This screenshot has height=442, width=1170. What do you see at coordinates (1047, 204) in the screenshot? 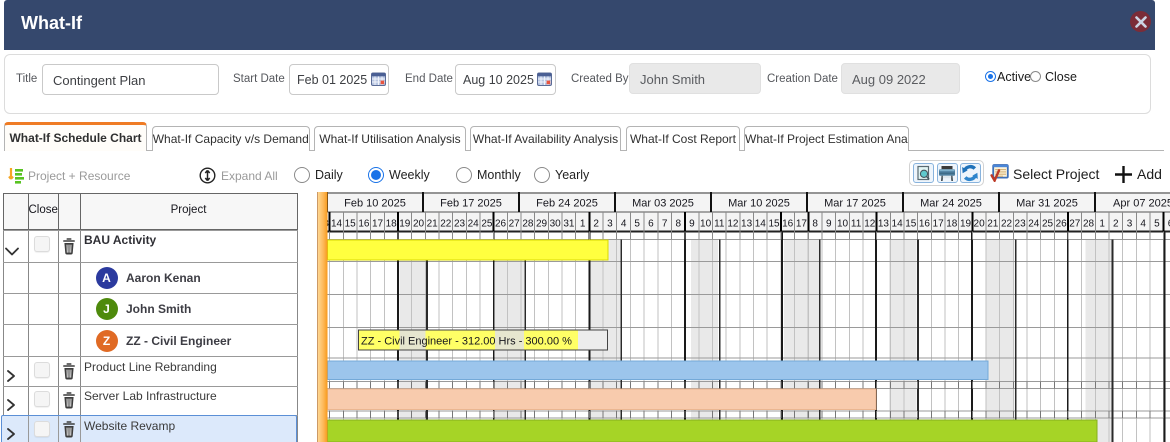
I see `svg-text: Mar 31 2025` at bounding box center [1047, 204].